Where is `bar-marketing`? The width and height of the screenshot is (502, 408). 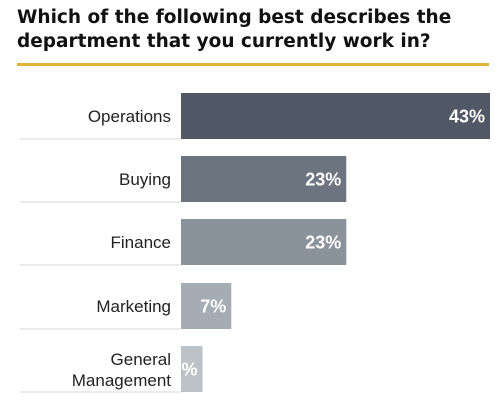
bar-marketing is located at coordinates (206, 306).